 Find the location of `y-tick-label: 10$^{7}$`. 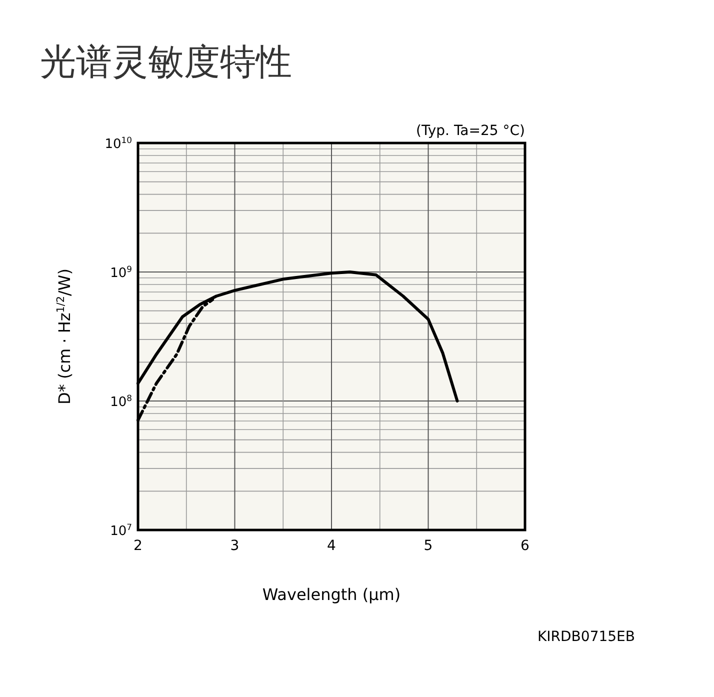

y-tick-label: 10$^{7}$ is located at coordinates (121, 530).